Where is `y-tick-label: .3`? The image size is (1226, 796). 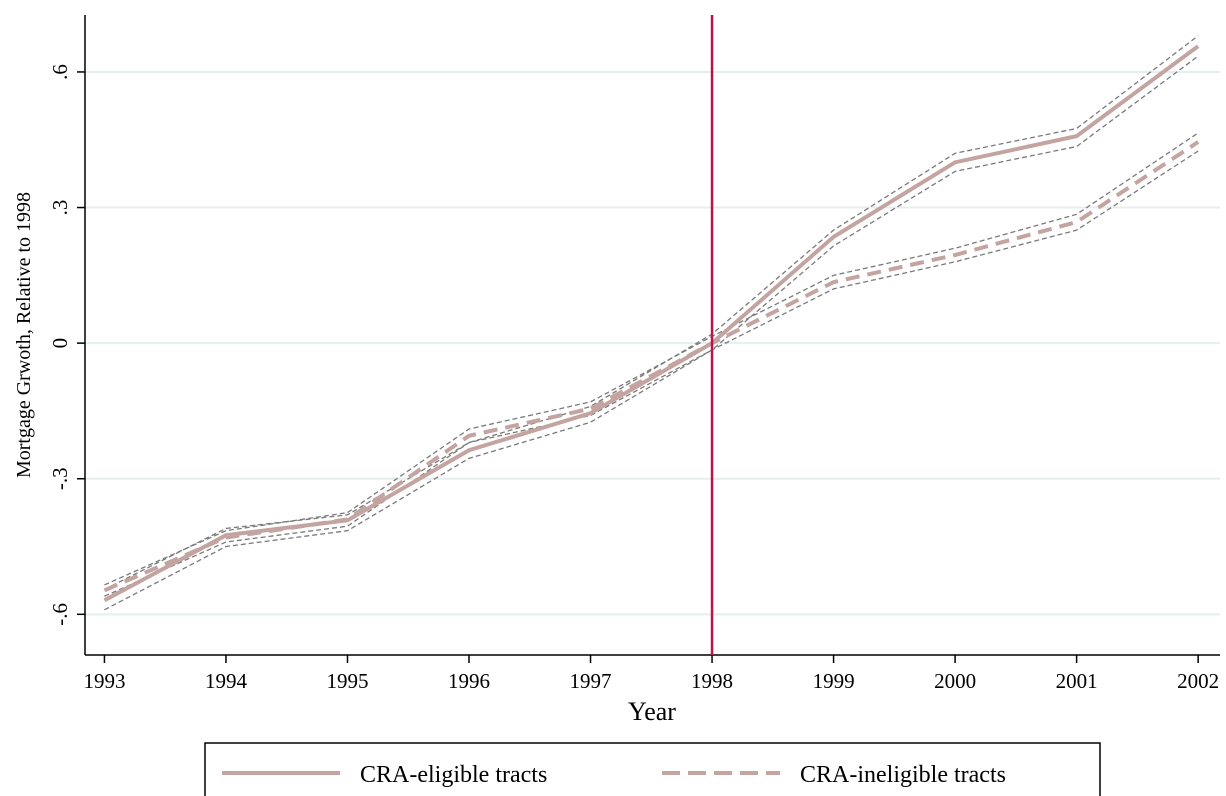
y-tick-label: .3 is located at coordinates (60, 208).